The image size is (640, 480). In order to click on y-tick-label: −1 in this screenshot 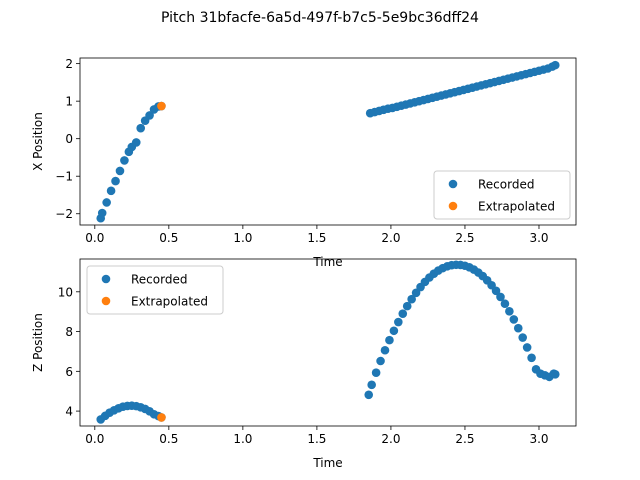, I will do `click(64, 177)`.